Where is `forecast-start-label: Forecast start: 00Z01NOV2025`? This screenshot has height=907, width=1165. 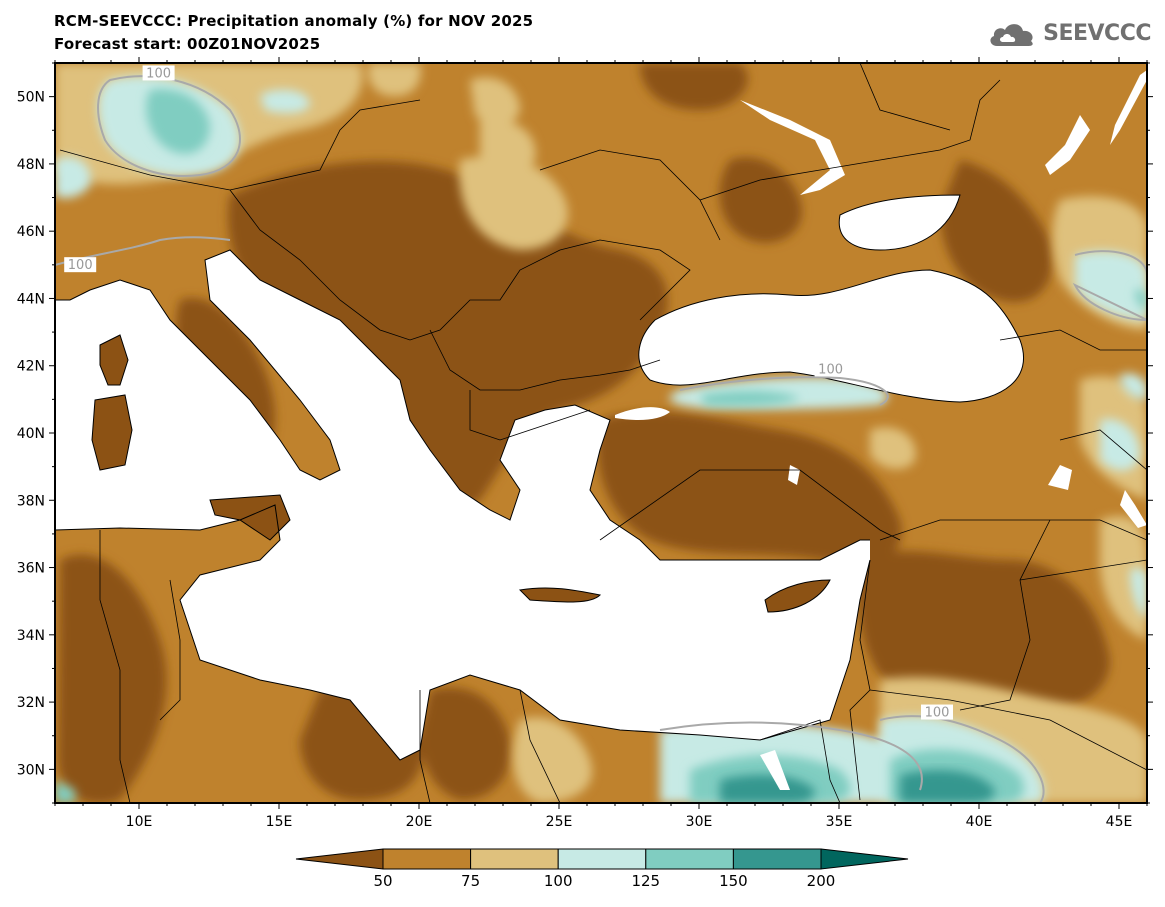
forecast-start-label: Forecast start: 00Z01NOV2025 is located at coordinates (187, 44).